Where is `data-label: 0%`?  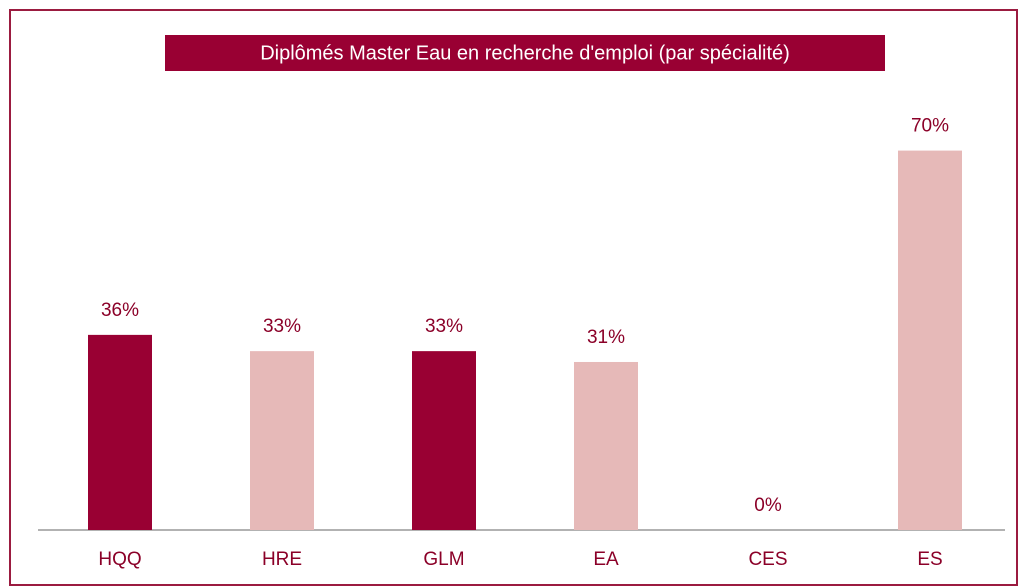
data-label: 0% is located at coordinates (768, 505).